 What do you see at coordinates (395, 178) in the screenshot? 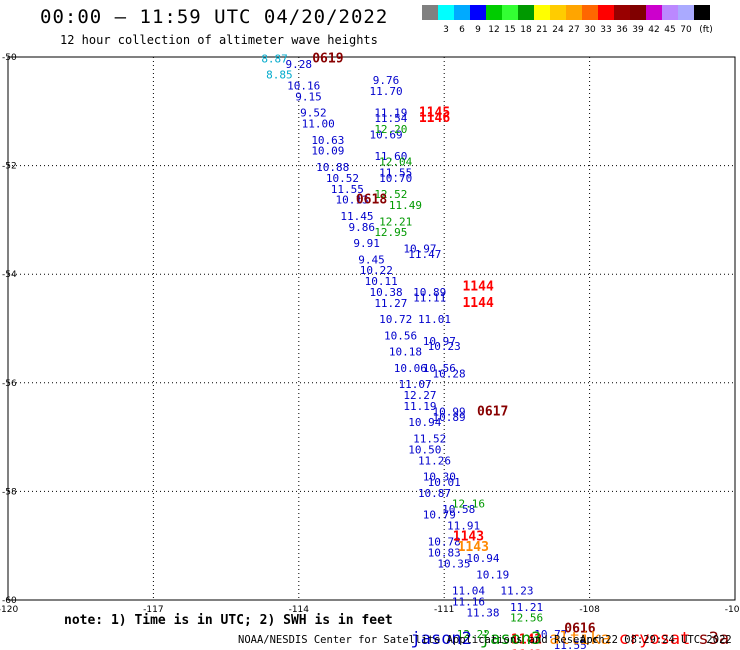
I see `data-point-label: 10.70` at bounding box center [395, 178].